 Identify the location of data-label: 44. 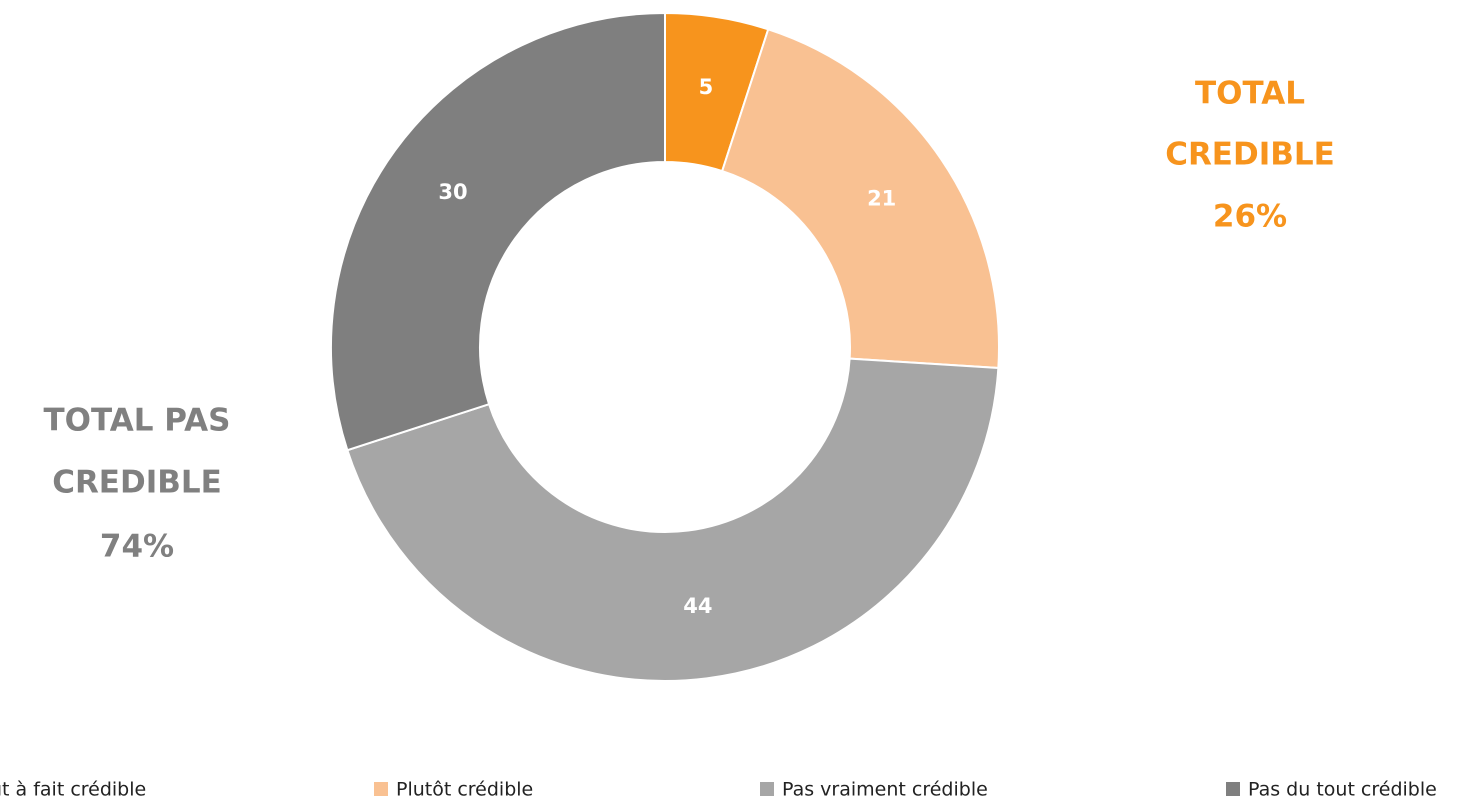
(697, 606).